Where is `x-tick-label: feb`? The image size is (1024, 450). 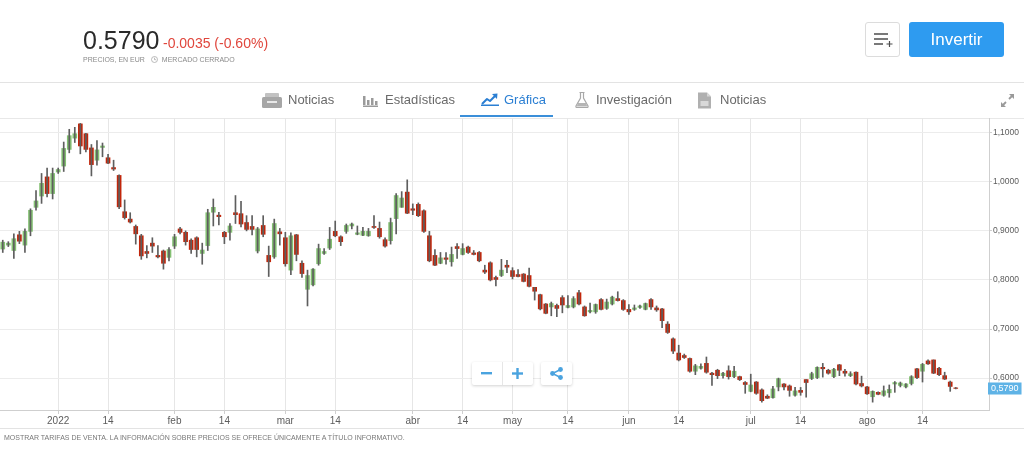 x-tick-label: feb is located at coordinates (174, 420).